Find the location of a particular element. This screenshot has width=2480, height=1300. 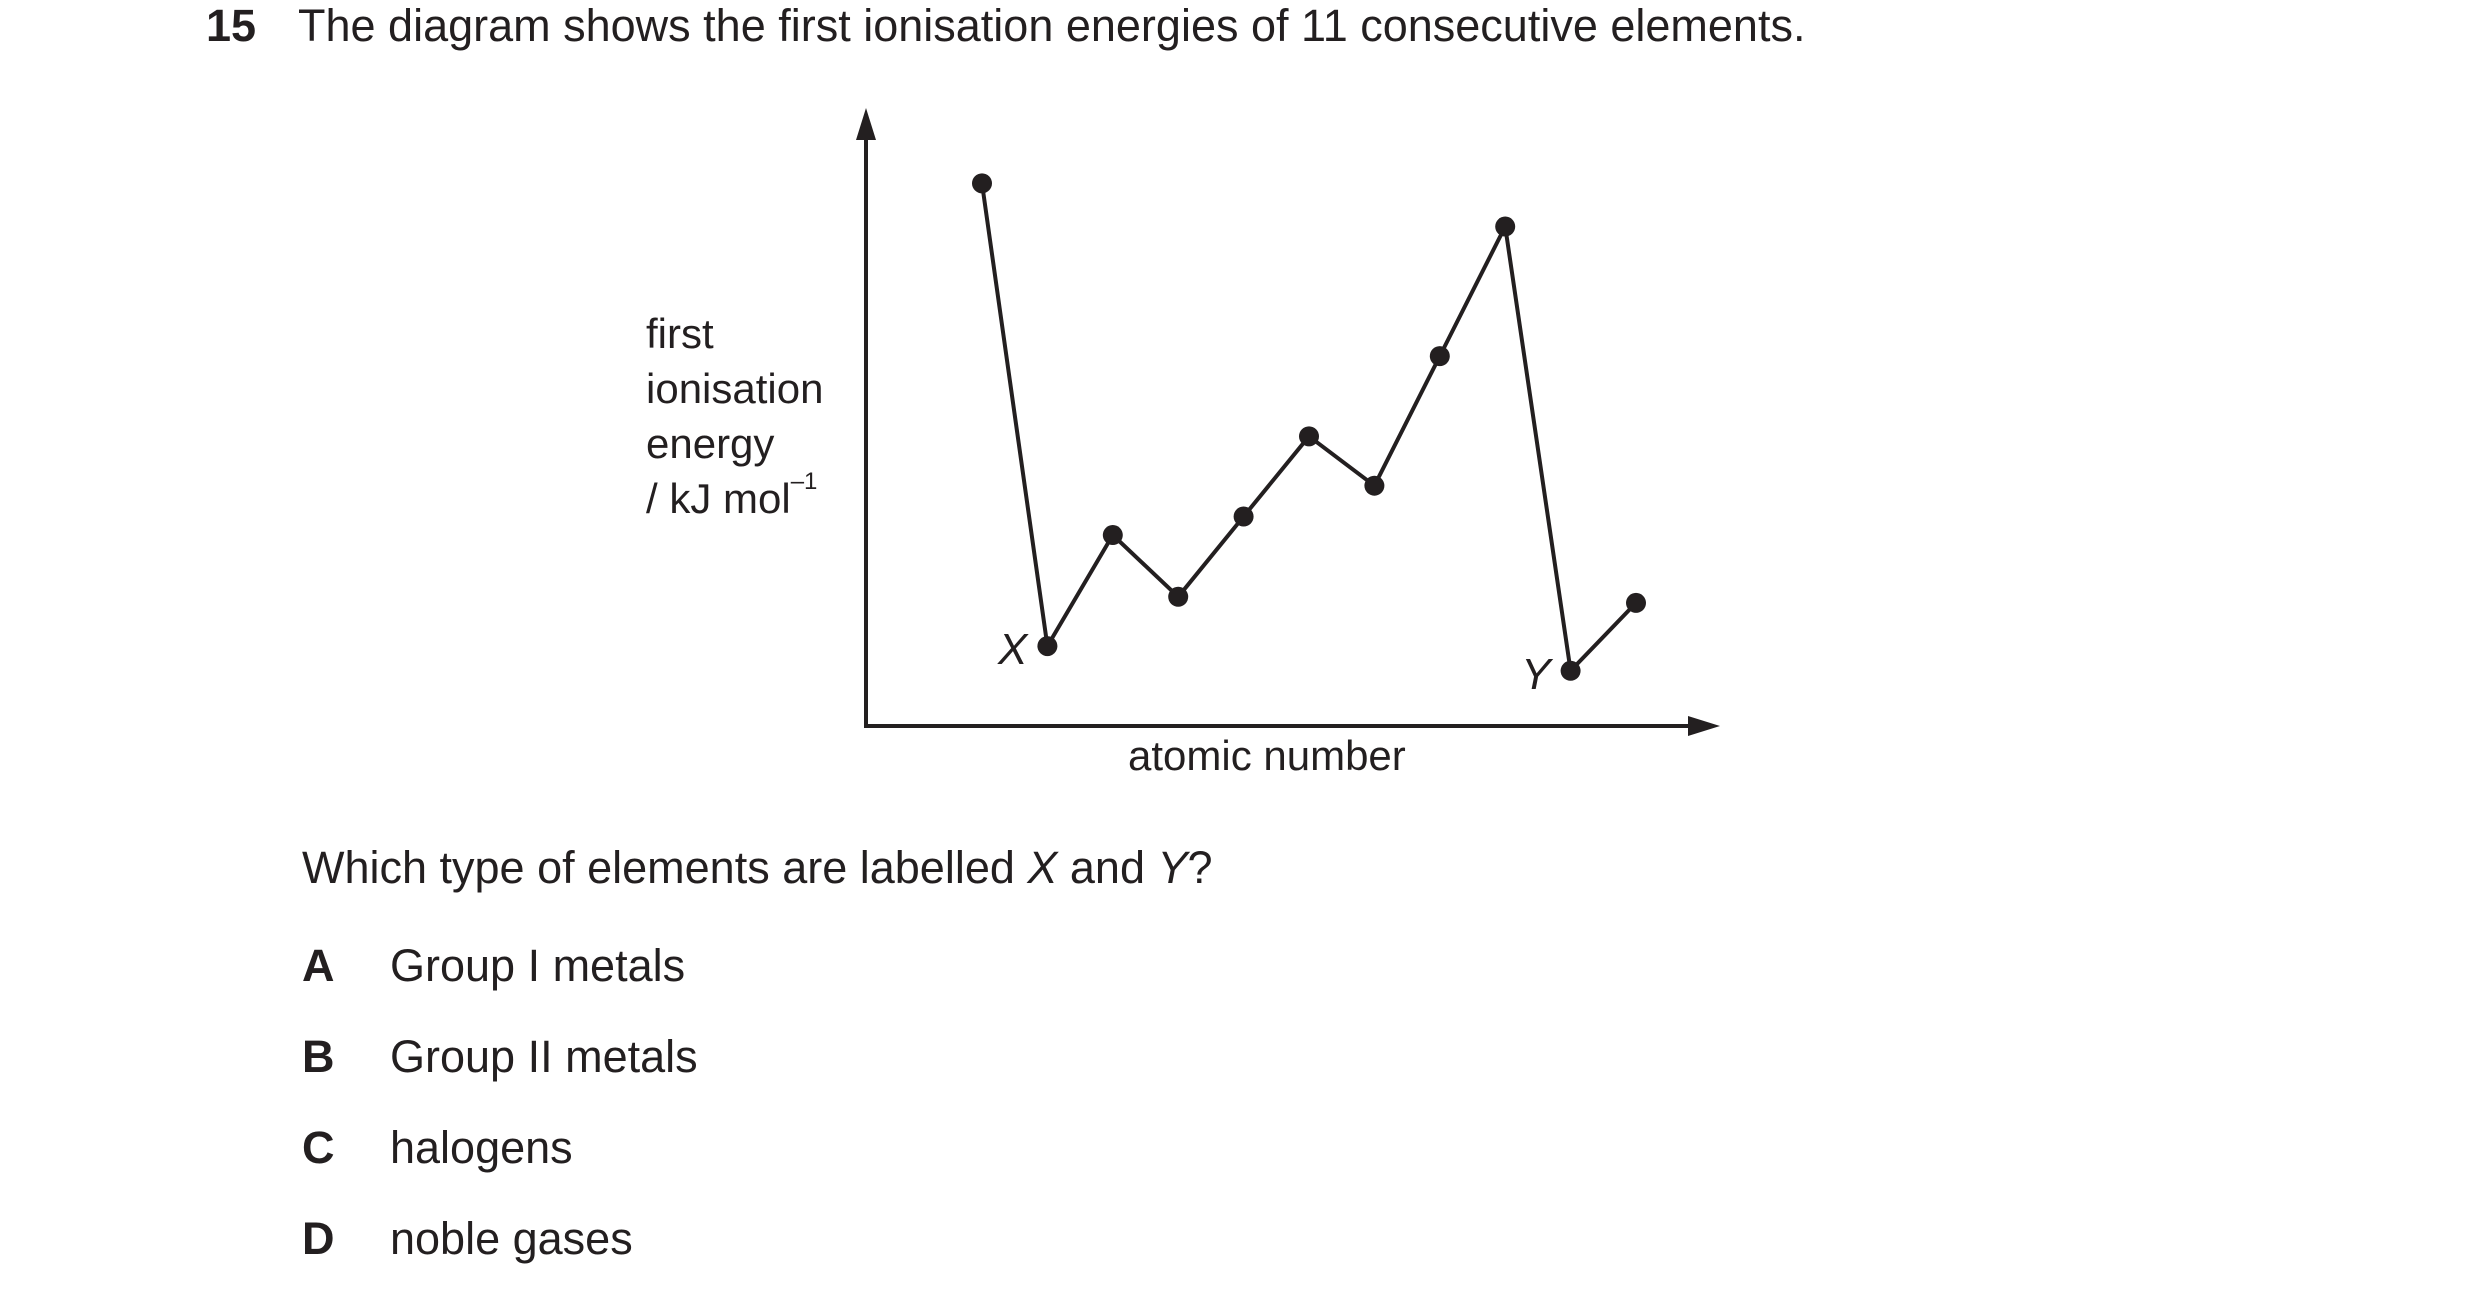

y-axis-label-line: ionisation is located at coordinates (735, 388).